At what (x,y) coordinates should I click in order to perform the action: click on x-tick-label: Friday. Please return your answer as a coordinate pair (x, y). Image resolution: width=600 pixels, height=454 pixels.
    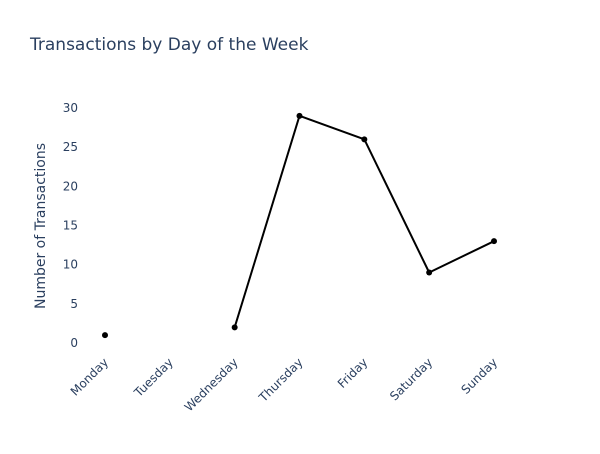
    Looking at the image, I should click on (353, 373).